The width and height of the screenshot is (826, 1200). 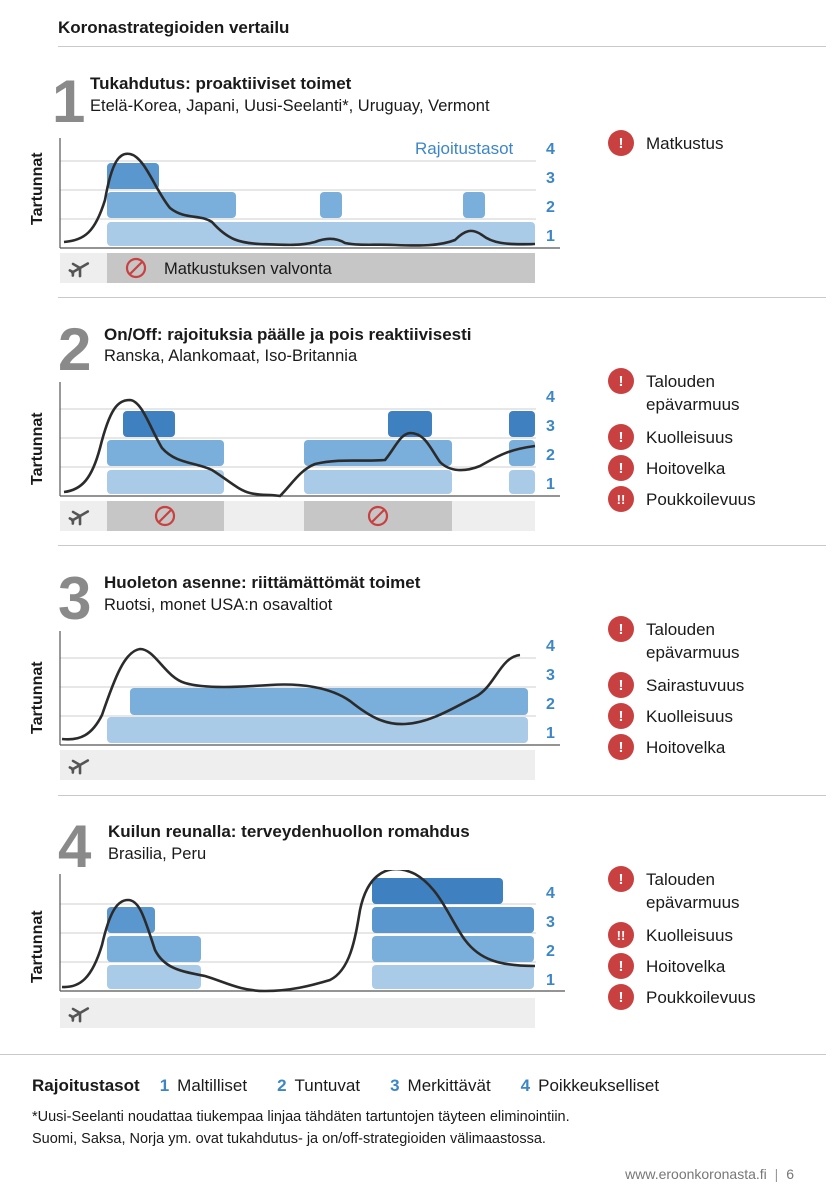 I want to click on risk-item: !! Kuolleisuus, so click(x=692, y=935).